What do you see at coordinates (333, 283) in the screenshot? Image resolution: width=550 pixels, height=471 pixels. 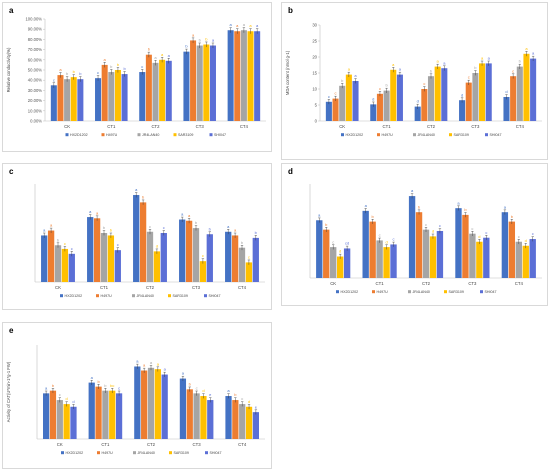 I see `x-tick-label: CK` at bounding box center [333, 283].